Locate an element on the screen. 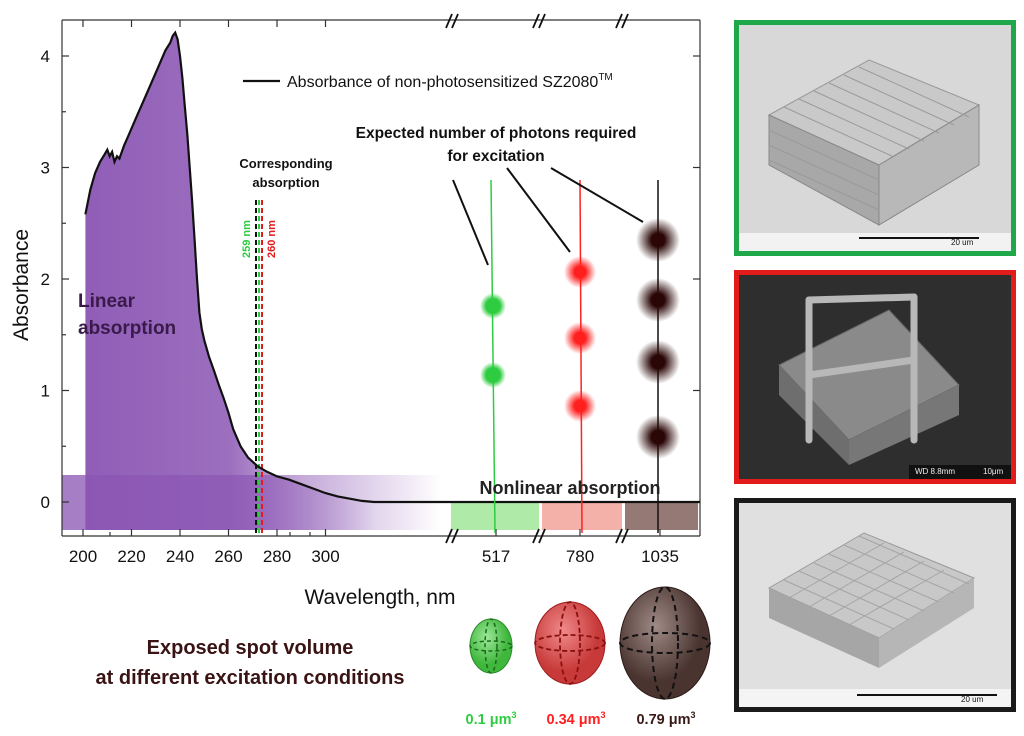  spot-volume-title-2: at different excitation conditions is located at coordinates (250, 678).